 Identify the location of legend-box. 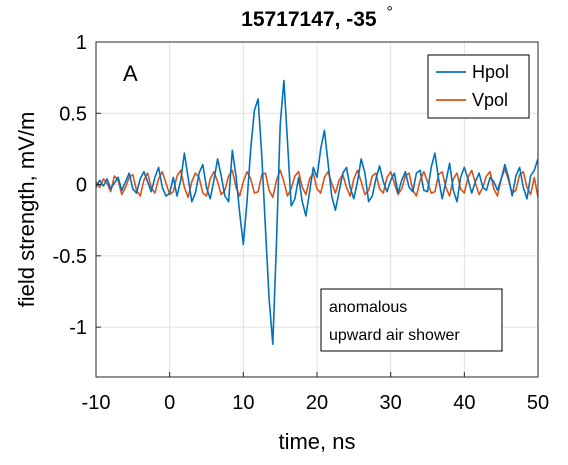
(478, 86).